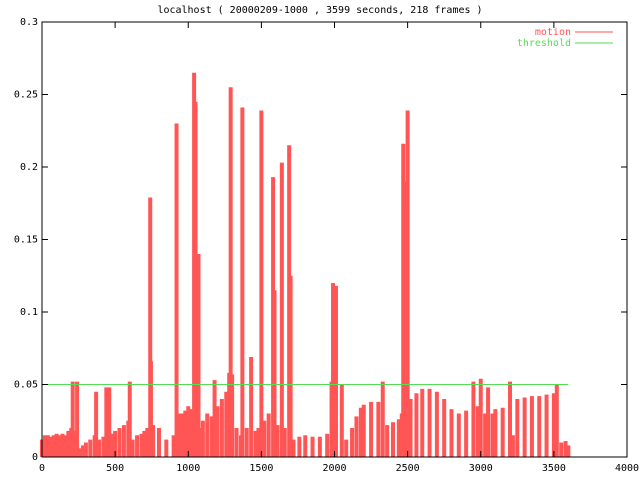 This screenshot has height=480, width=640. What do you see at coordinates (553, 32) in the screenshot?
I see `legend-label: motion` at bounding box center [553, 32].